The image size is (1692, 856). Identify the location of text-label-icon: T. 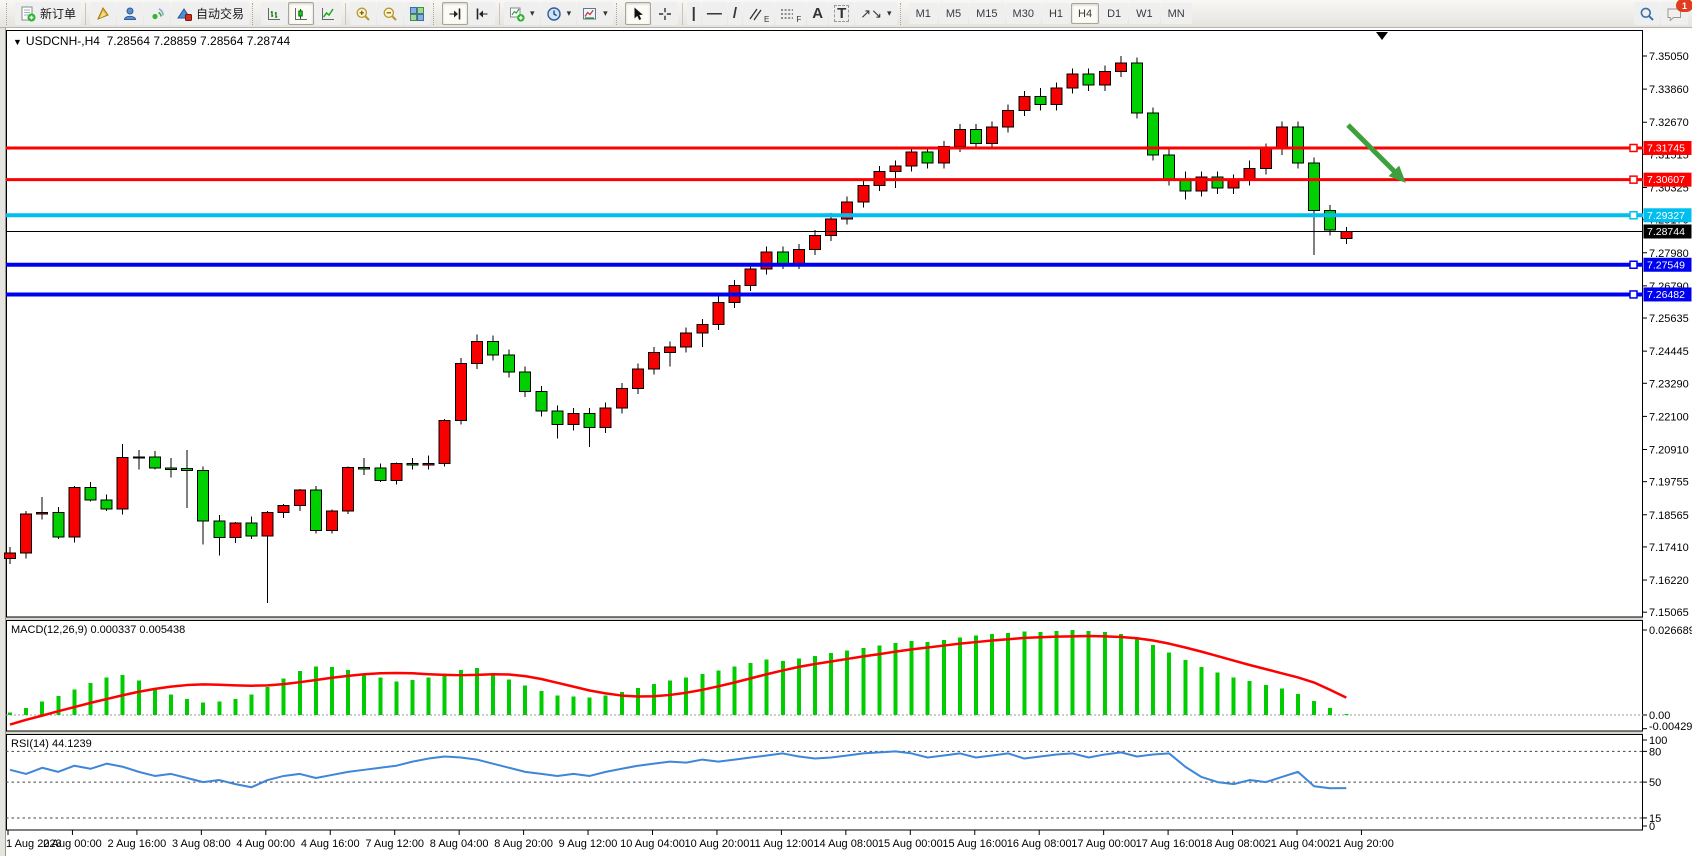
(842, 13).